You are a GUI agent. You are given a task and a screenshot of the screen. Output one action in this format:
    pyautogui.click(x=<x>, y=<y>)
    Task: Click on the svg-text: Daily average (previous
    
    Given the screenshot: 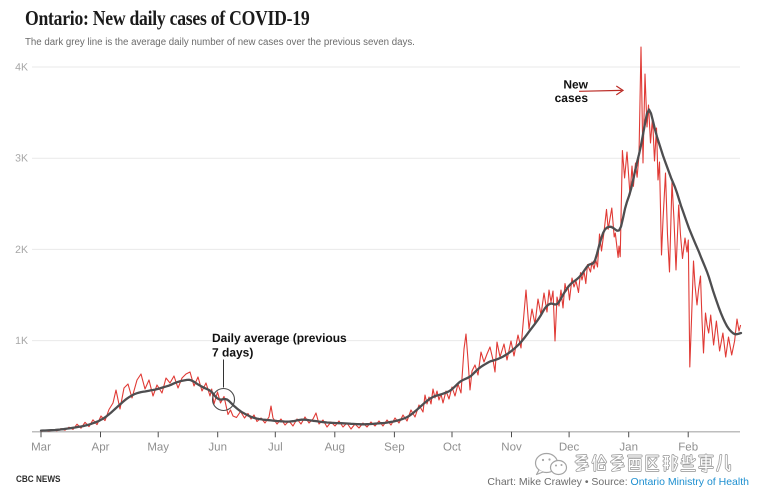 What is the action you would take?
    pyautogui.click(x=279, y=338)
    